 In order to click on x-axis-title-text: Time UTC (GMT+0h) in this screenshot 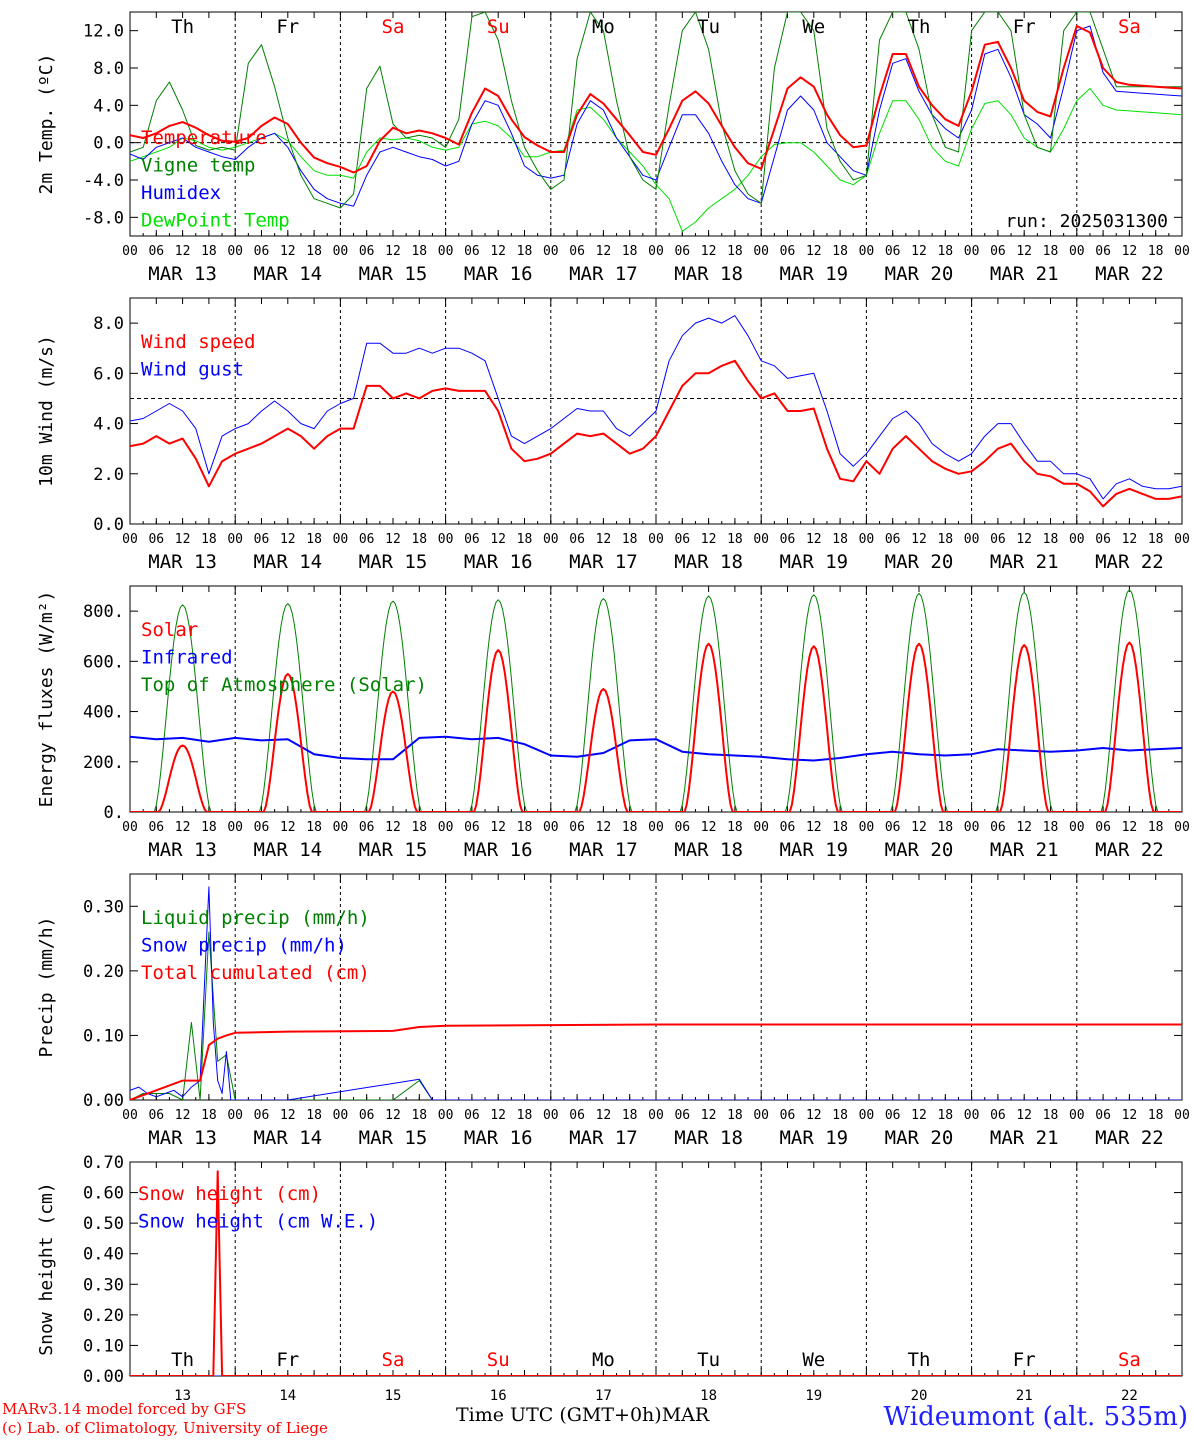, I will do `click(559, 1415)`.